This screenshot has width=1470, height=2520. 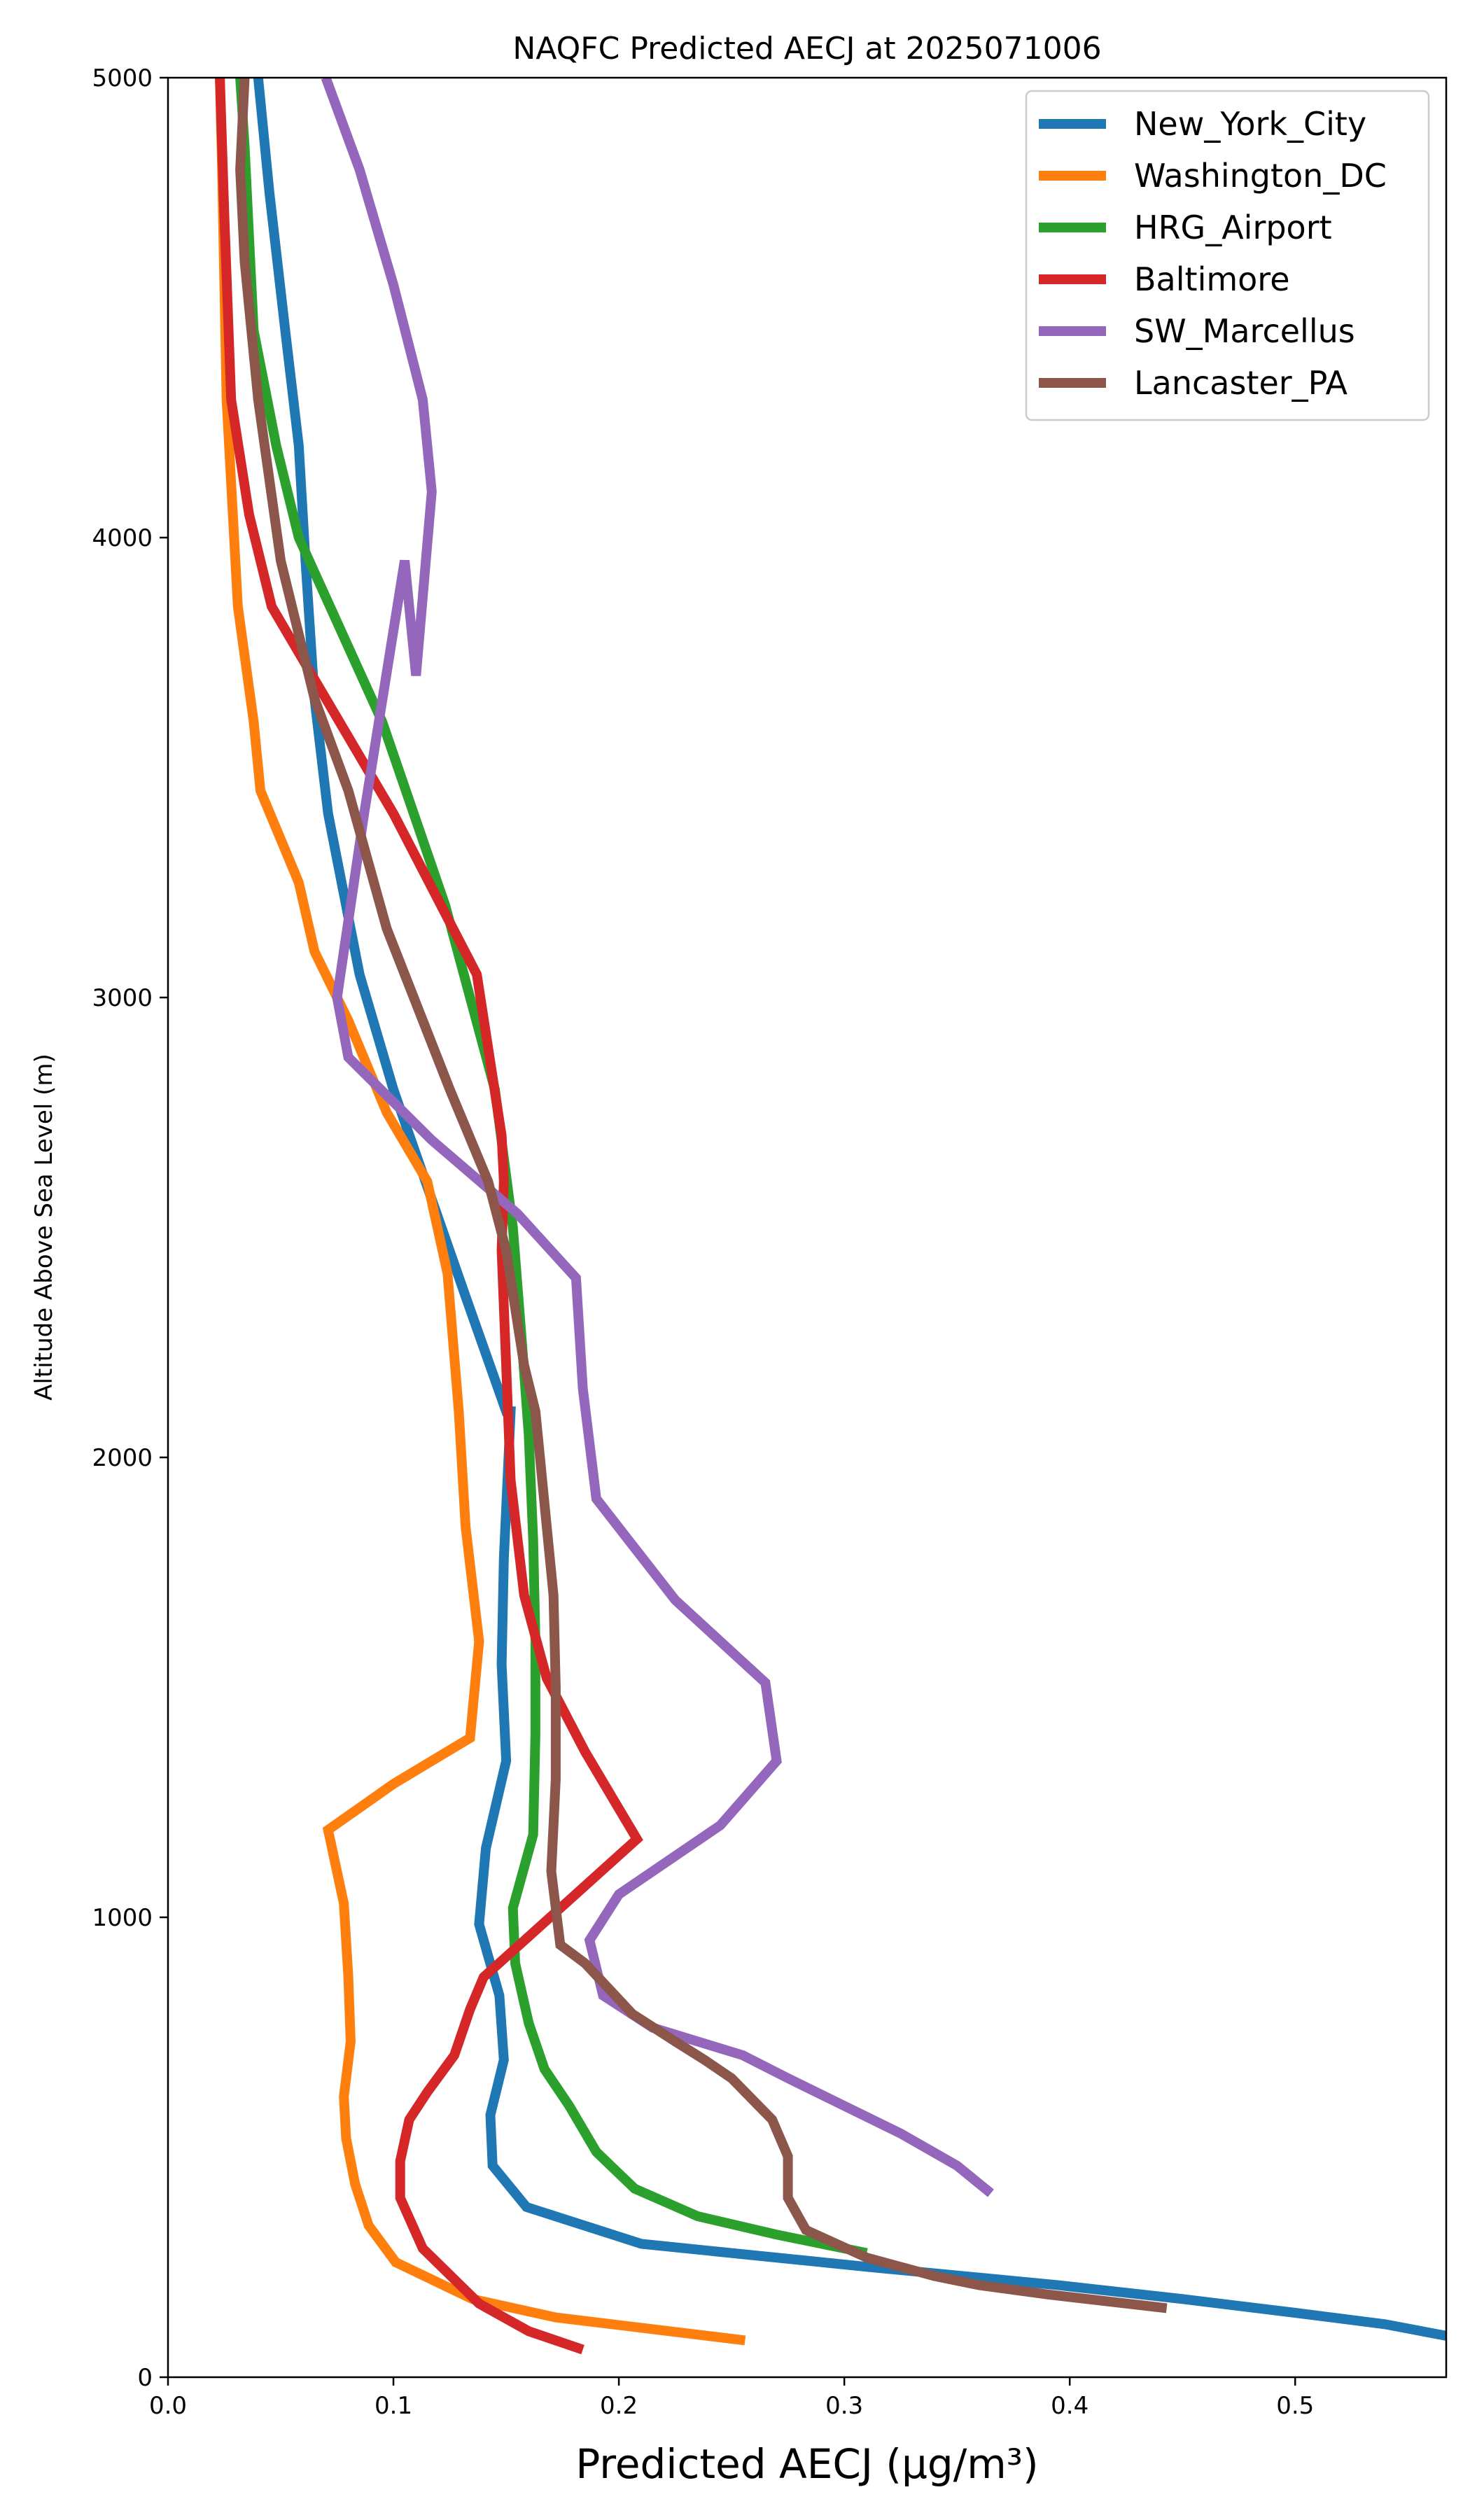 I want to click on y-tick-label: 0, so click(x=145, y=2378).